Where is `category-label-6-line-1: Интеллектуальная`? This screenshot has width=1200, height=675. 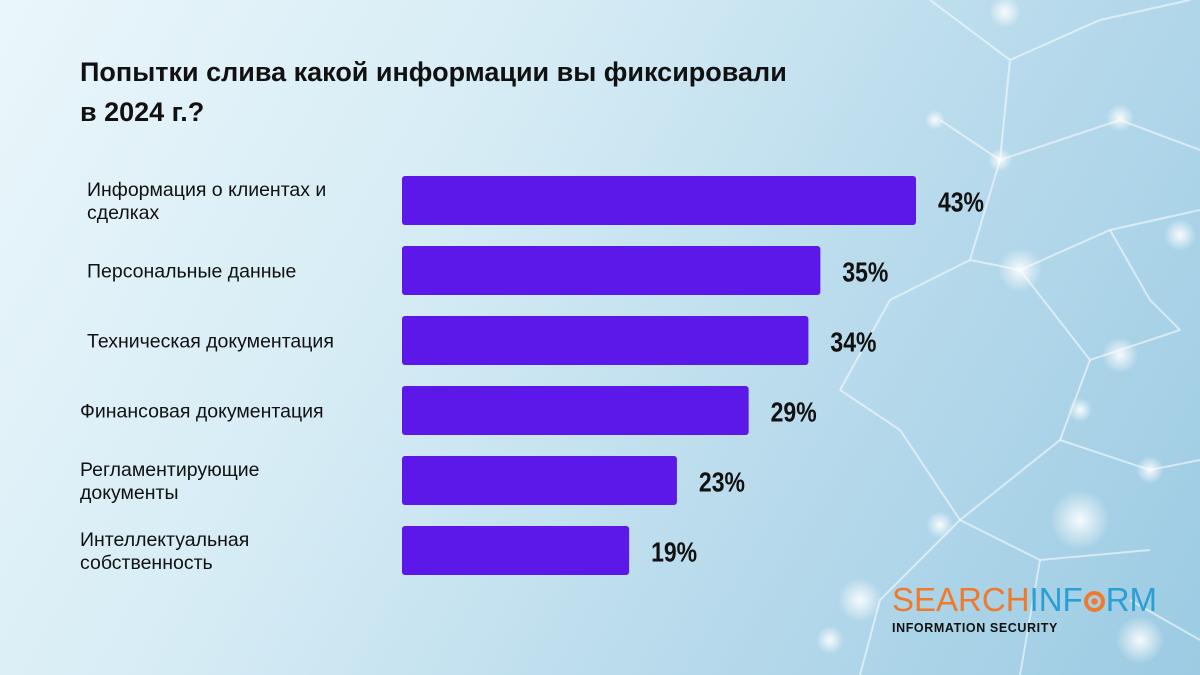
category-label-6-line-1: Интеллектуальная is located at coordinates (164, 540).